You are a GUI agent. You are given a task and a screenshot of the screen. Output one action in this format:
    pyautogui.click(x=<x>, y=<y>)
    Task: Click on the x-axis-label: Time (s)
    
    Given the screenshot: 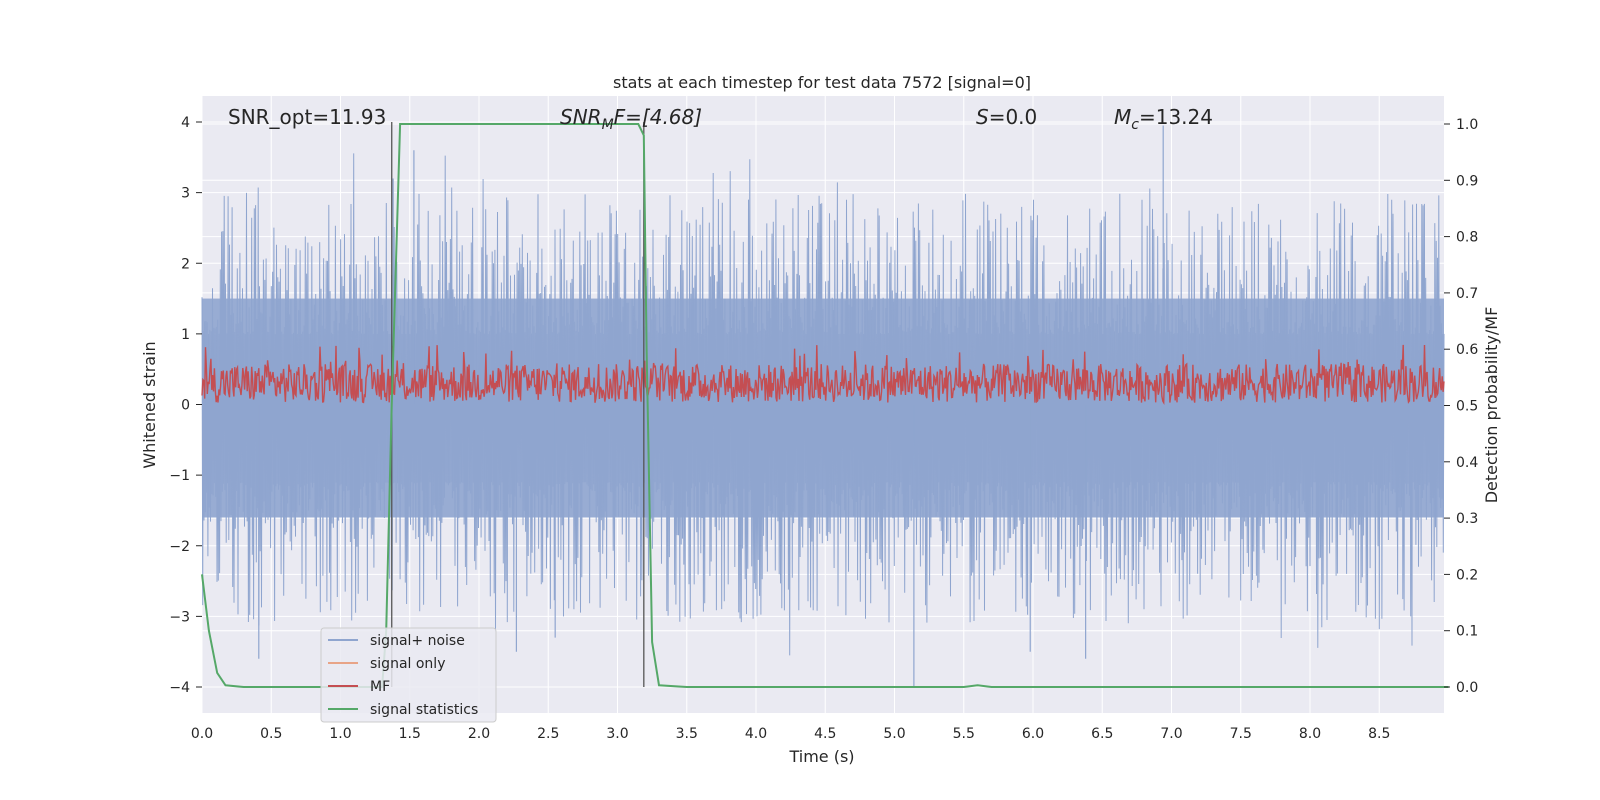 What is the action you would take?
    pyautogui.click(x=821, y=756)
    